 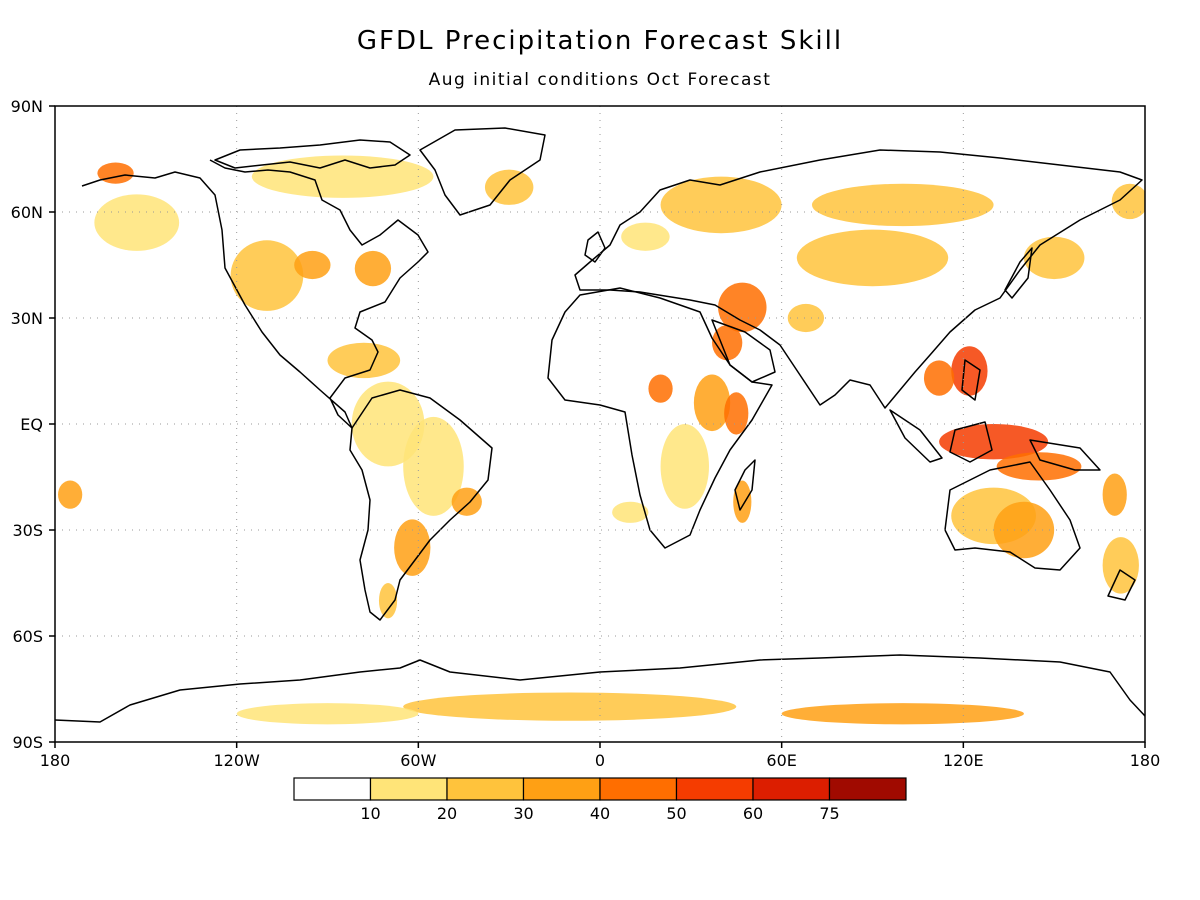 What do you see at coordinates (370, 813) in the screenshot?
I see `colorbar-label: 10` at bounding box center [370, 813].